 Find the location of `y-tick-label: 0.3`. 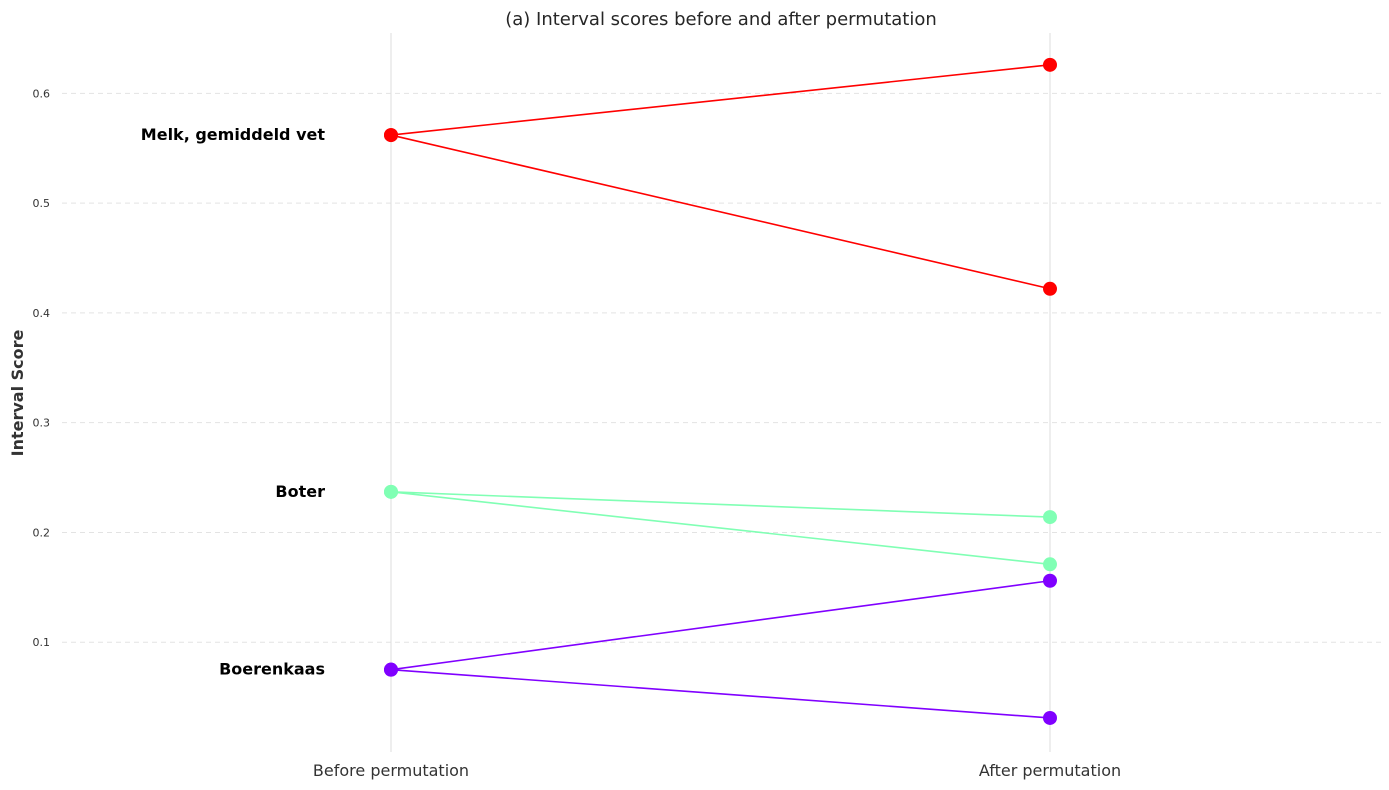

y-tick-label: 0.3 is located at coordinates (42, 423).